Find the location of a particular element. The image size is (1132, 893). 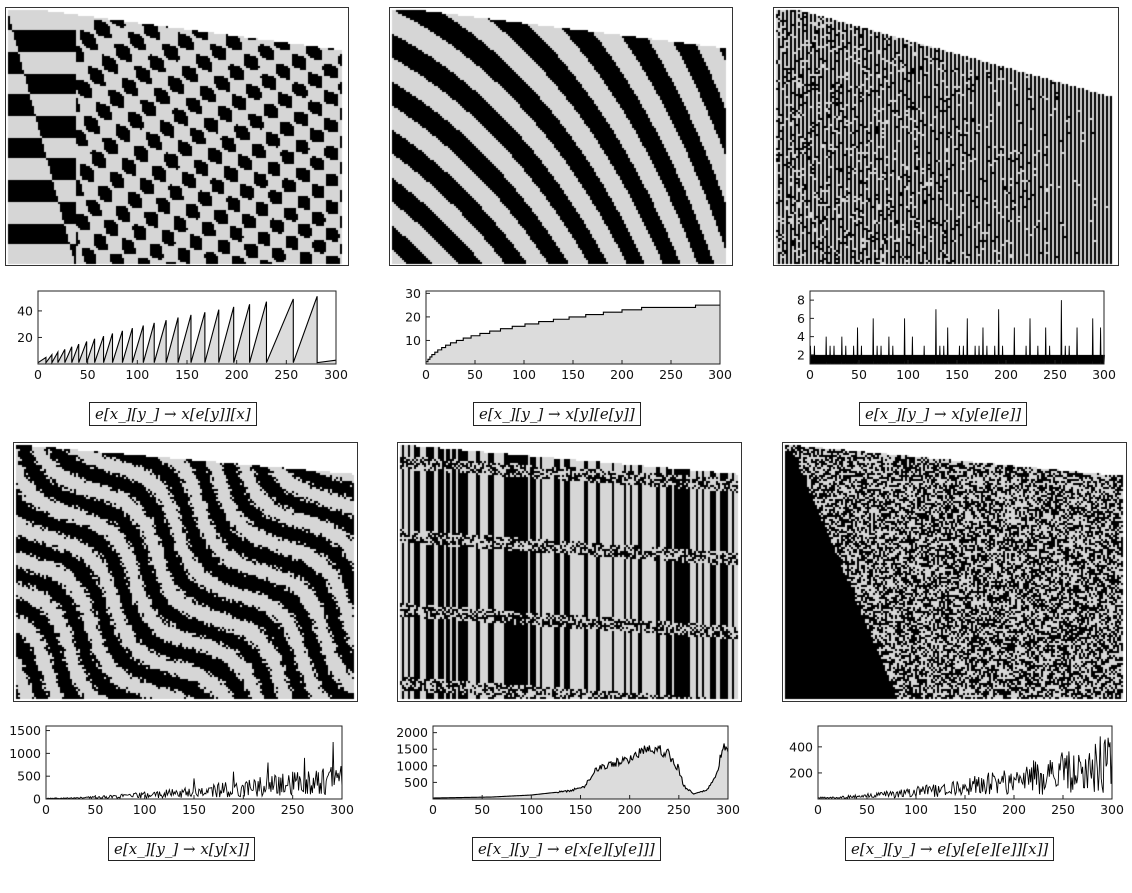

y-tick-label: 200 is located at coordinates (801, 772).